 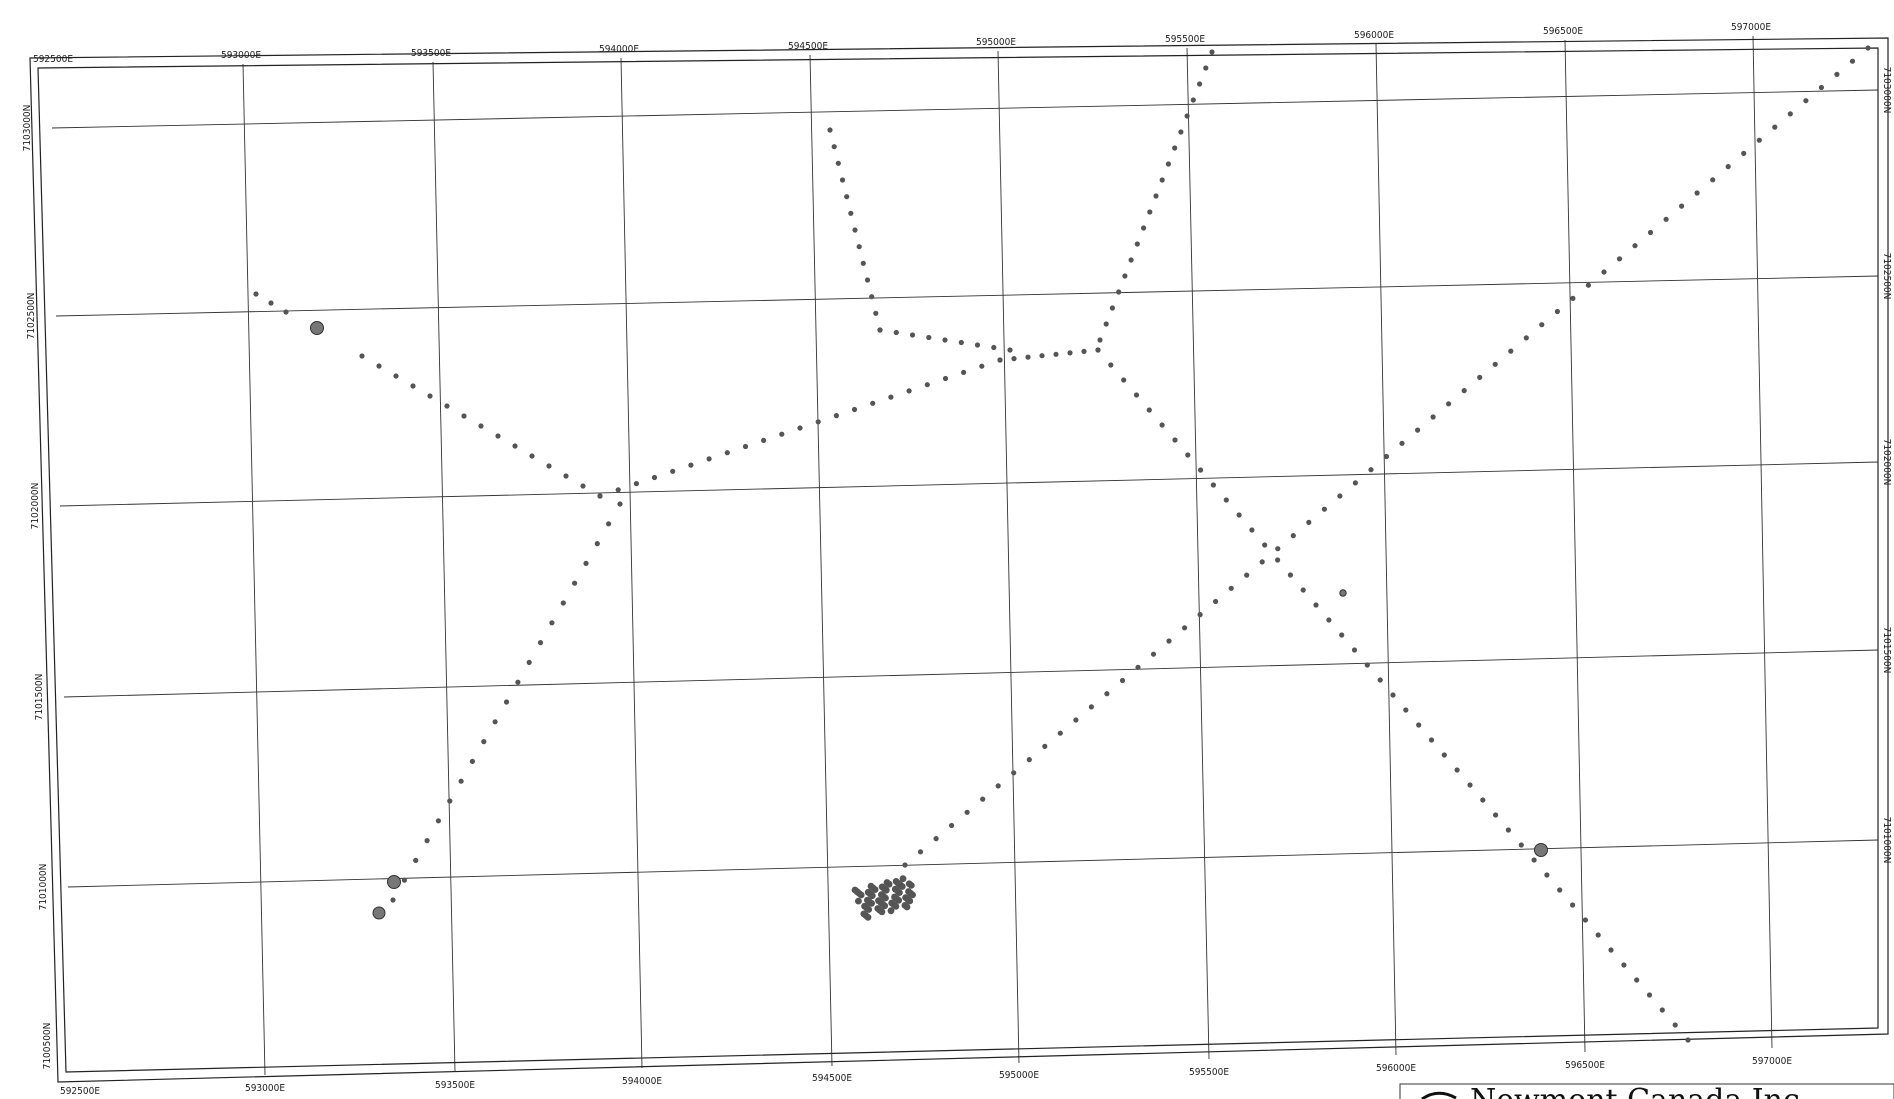 What do you see at coordinates (1185, 39) in the screenshot?
I see `top-easting-label: 595500E` at bounding box center [1185, 39].